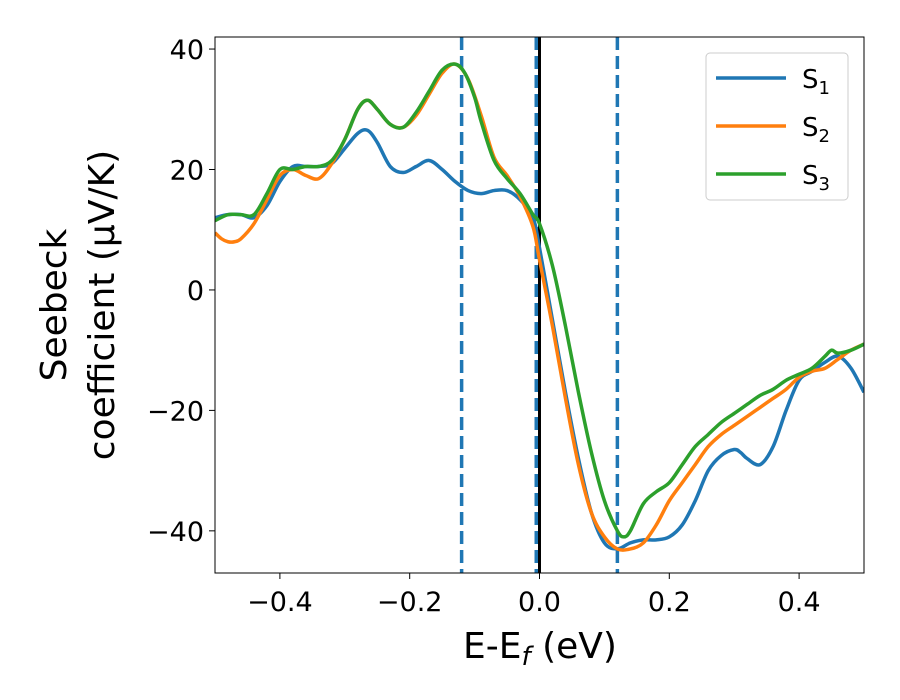 The height and width of the screenshot is (700, 900). I want to click on legend-label-s2: S2, so click(816, 130).